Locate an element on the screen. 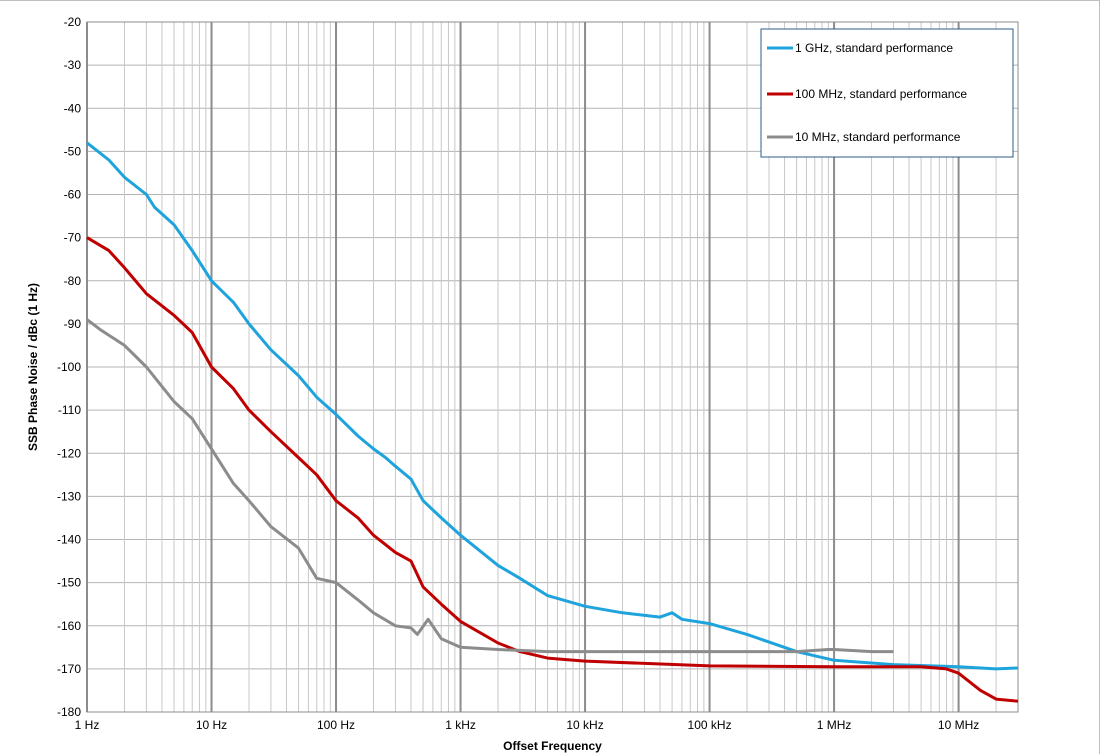 The image size is (1100, 755). x-tick-label: 100 kHz is located at coordinates (710, 725).